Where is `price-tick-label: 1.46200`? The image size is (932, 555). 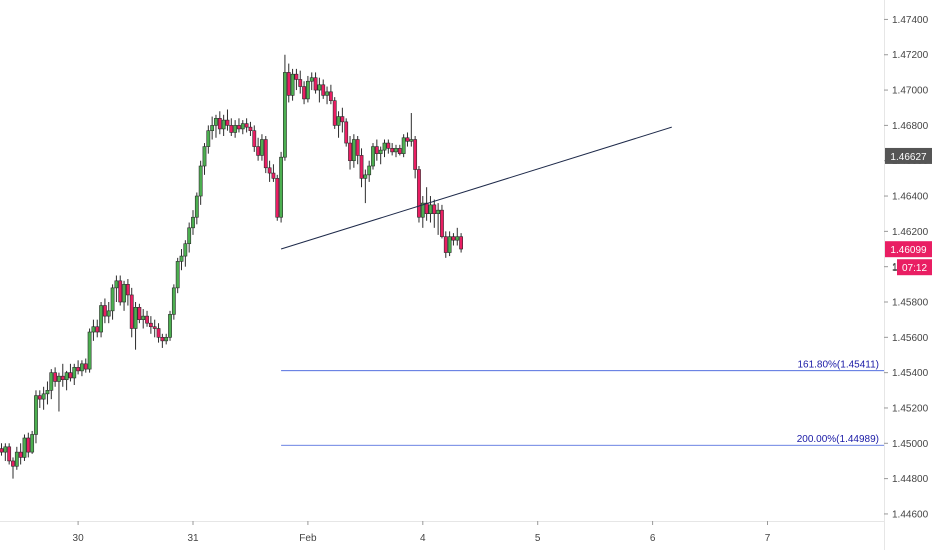
price-tick-label: 1.46200 is located at coordinates (910, 232).